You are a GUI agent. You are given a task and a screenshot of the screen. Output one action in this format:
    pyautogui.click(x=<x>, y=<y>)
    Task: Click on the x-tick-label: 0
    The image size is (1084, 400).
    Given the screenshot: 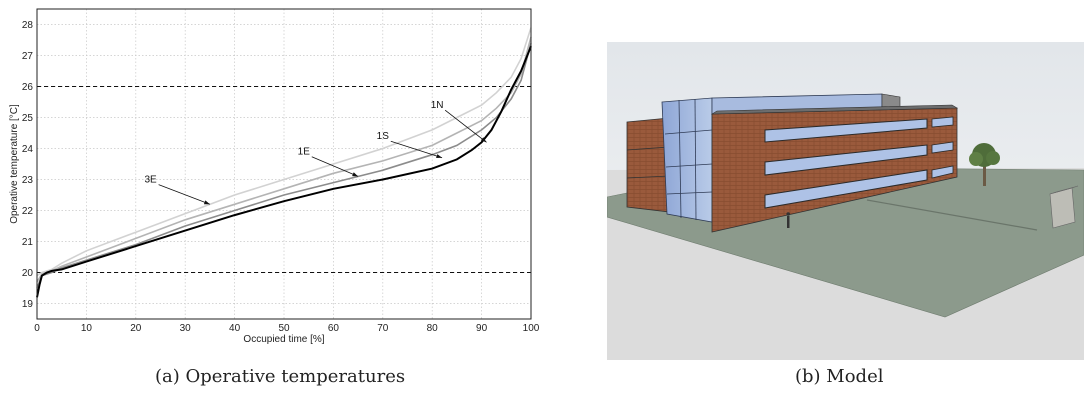 What is the action you would take?
    pyautogui.click(x=37, y=328)
    